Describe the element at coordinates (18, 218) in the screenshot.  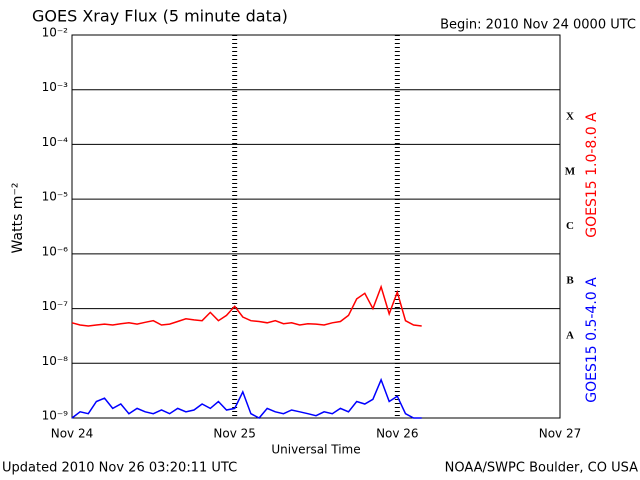
I see `y-axis-label: Watts m⁻²` at that location.